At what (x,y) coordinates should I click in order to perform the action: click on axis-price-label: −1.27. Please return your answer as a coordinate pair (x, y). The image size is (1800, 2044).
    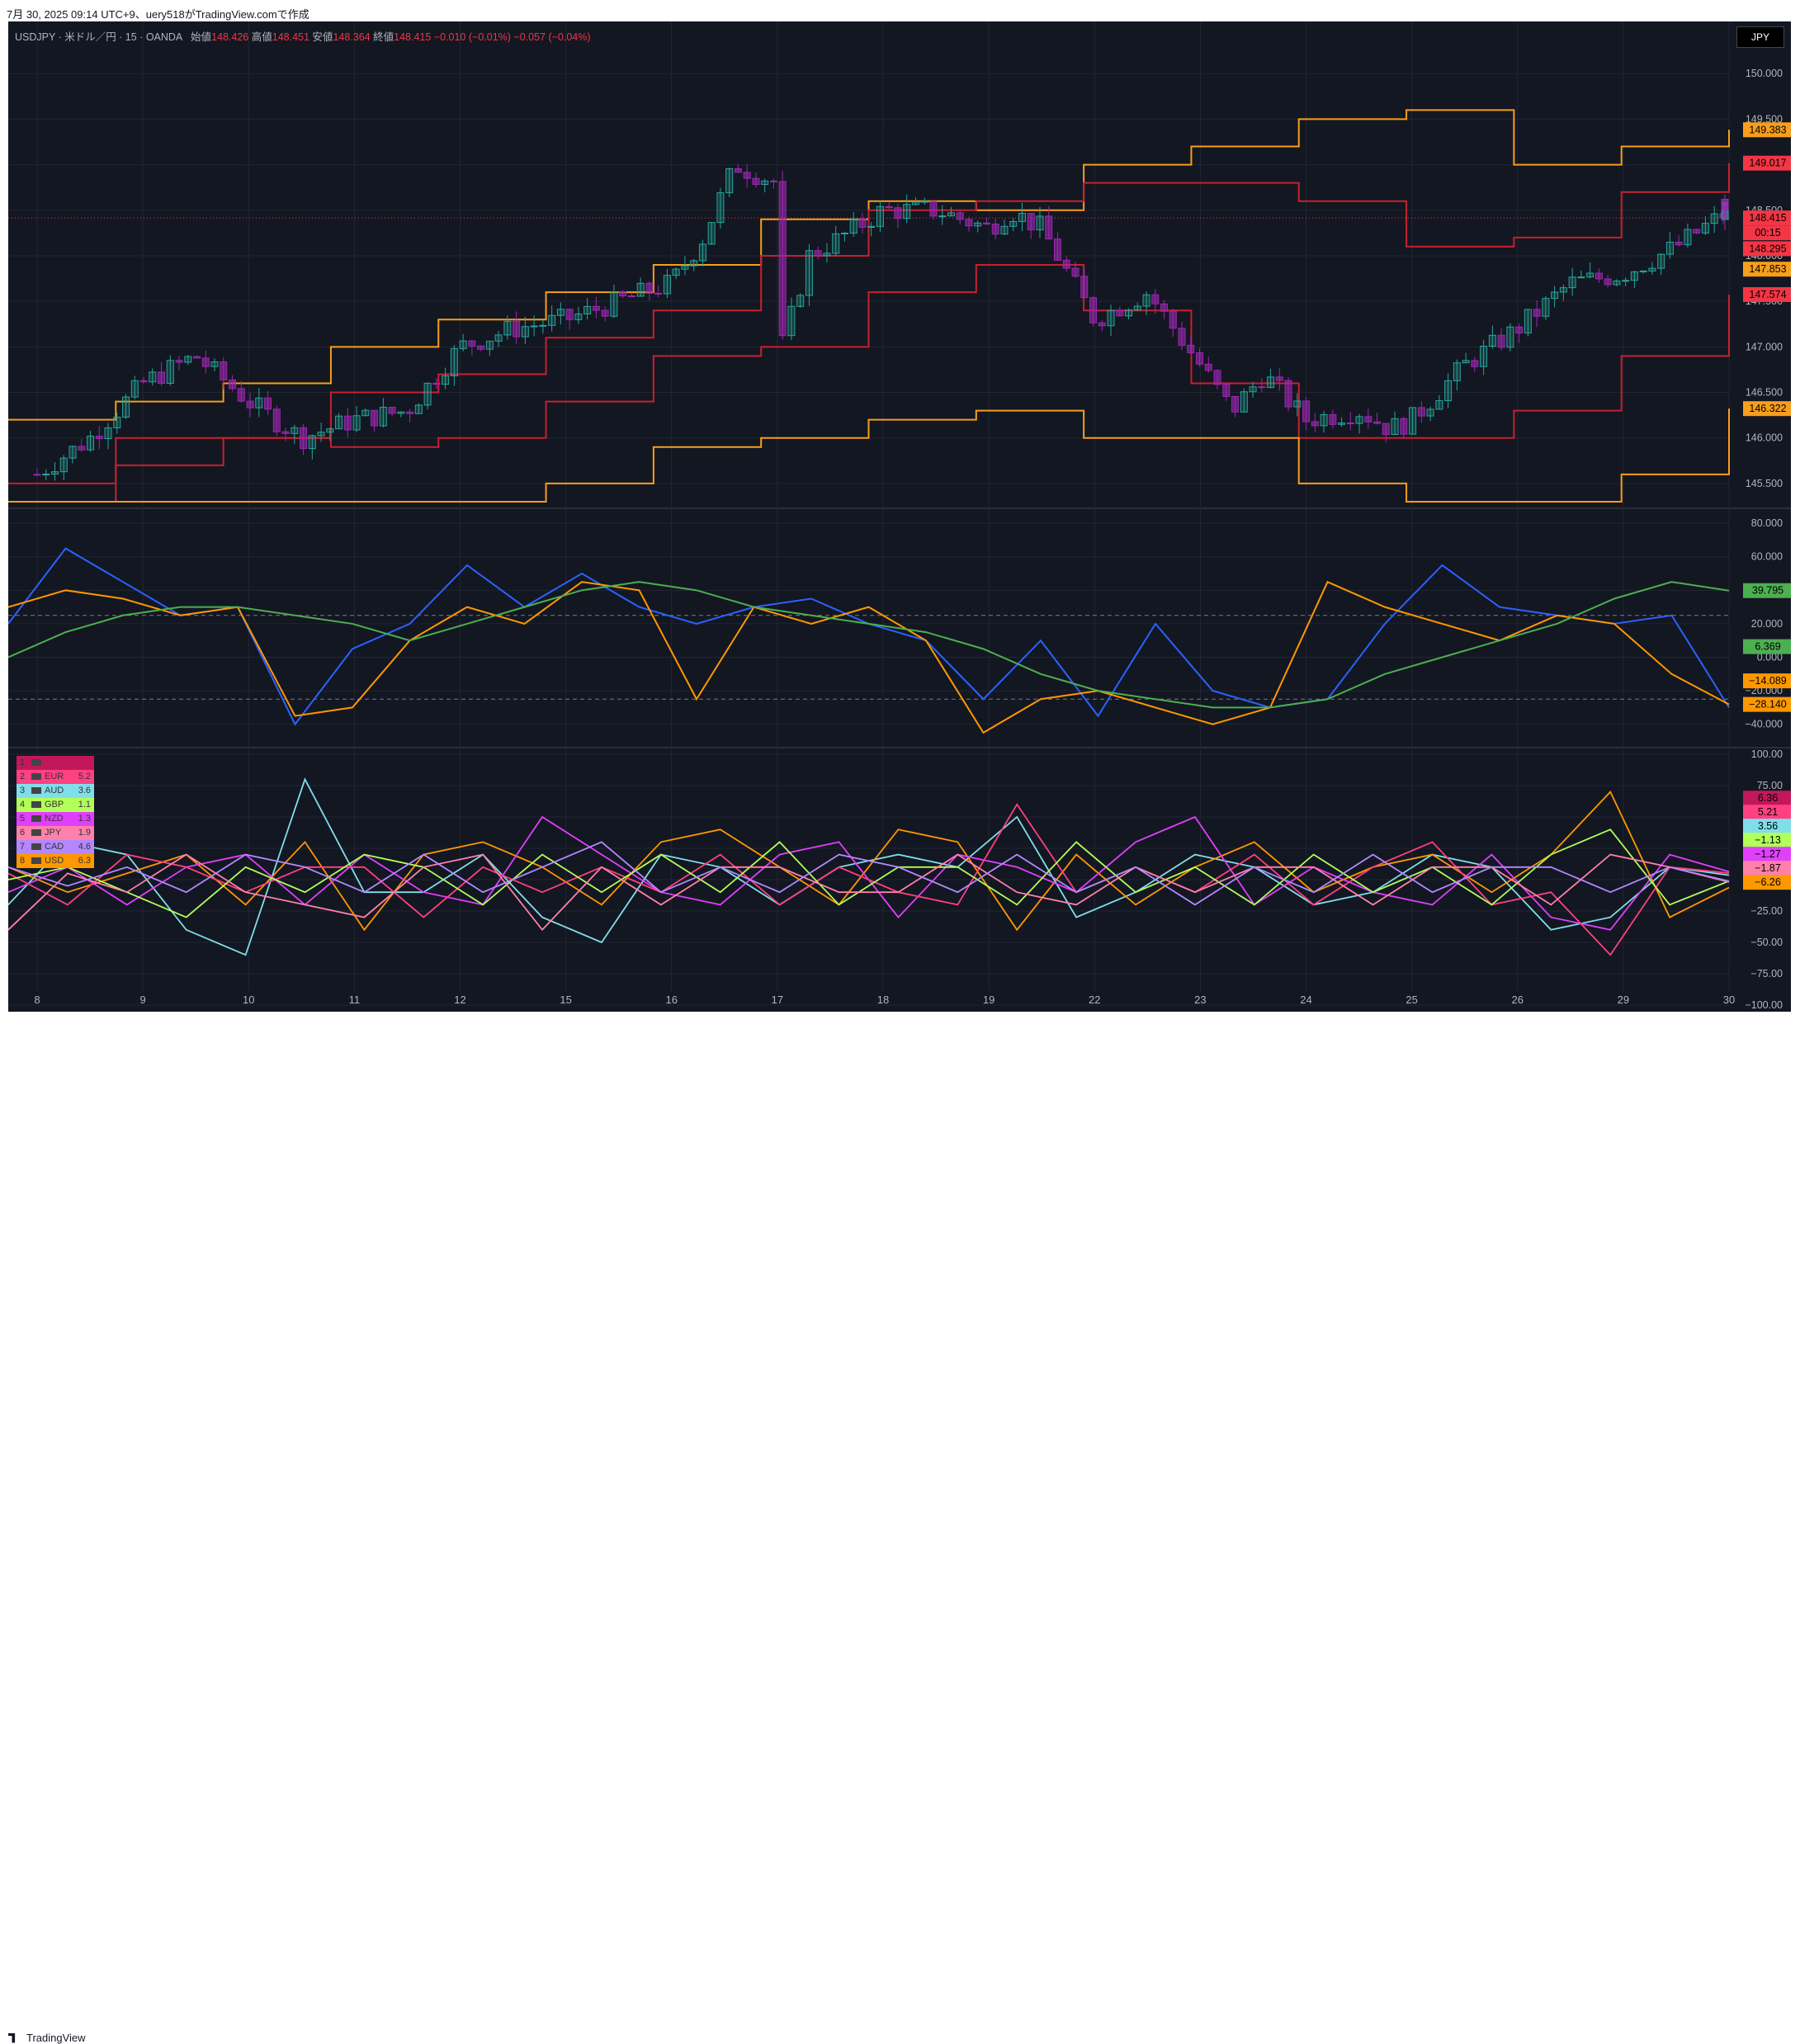
    Looking at the image, I should click on (1768, 854).